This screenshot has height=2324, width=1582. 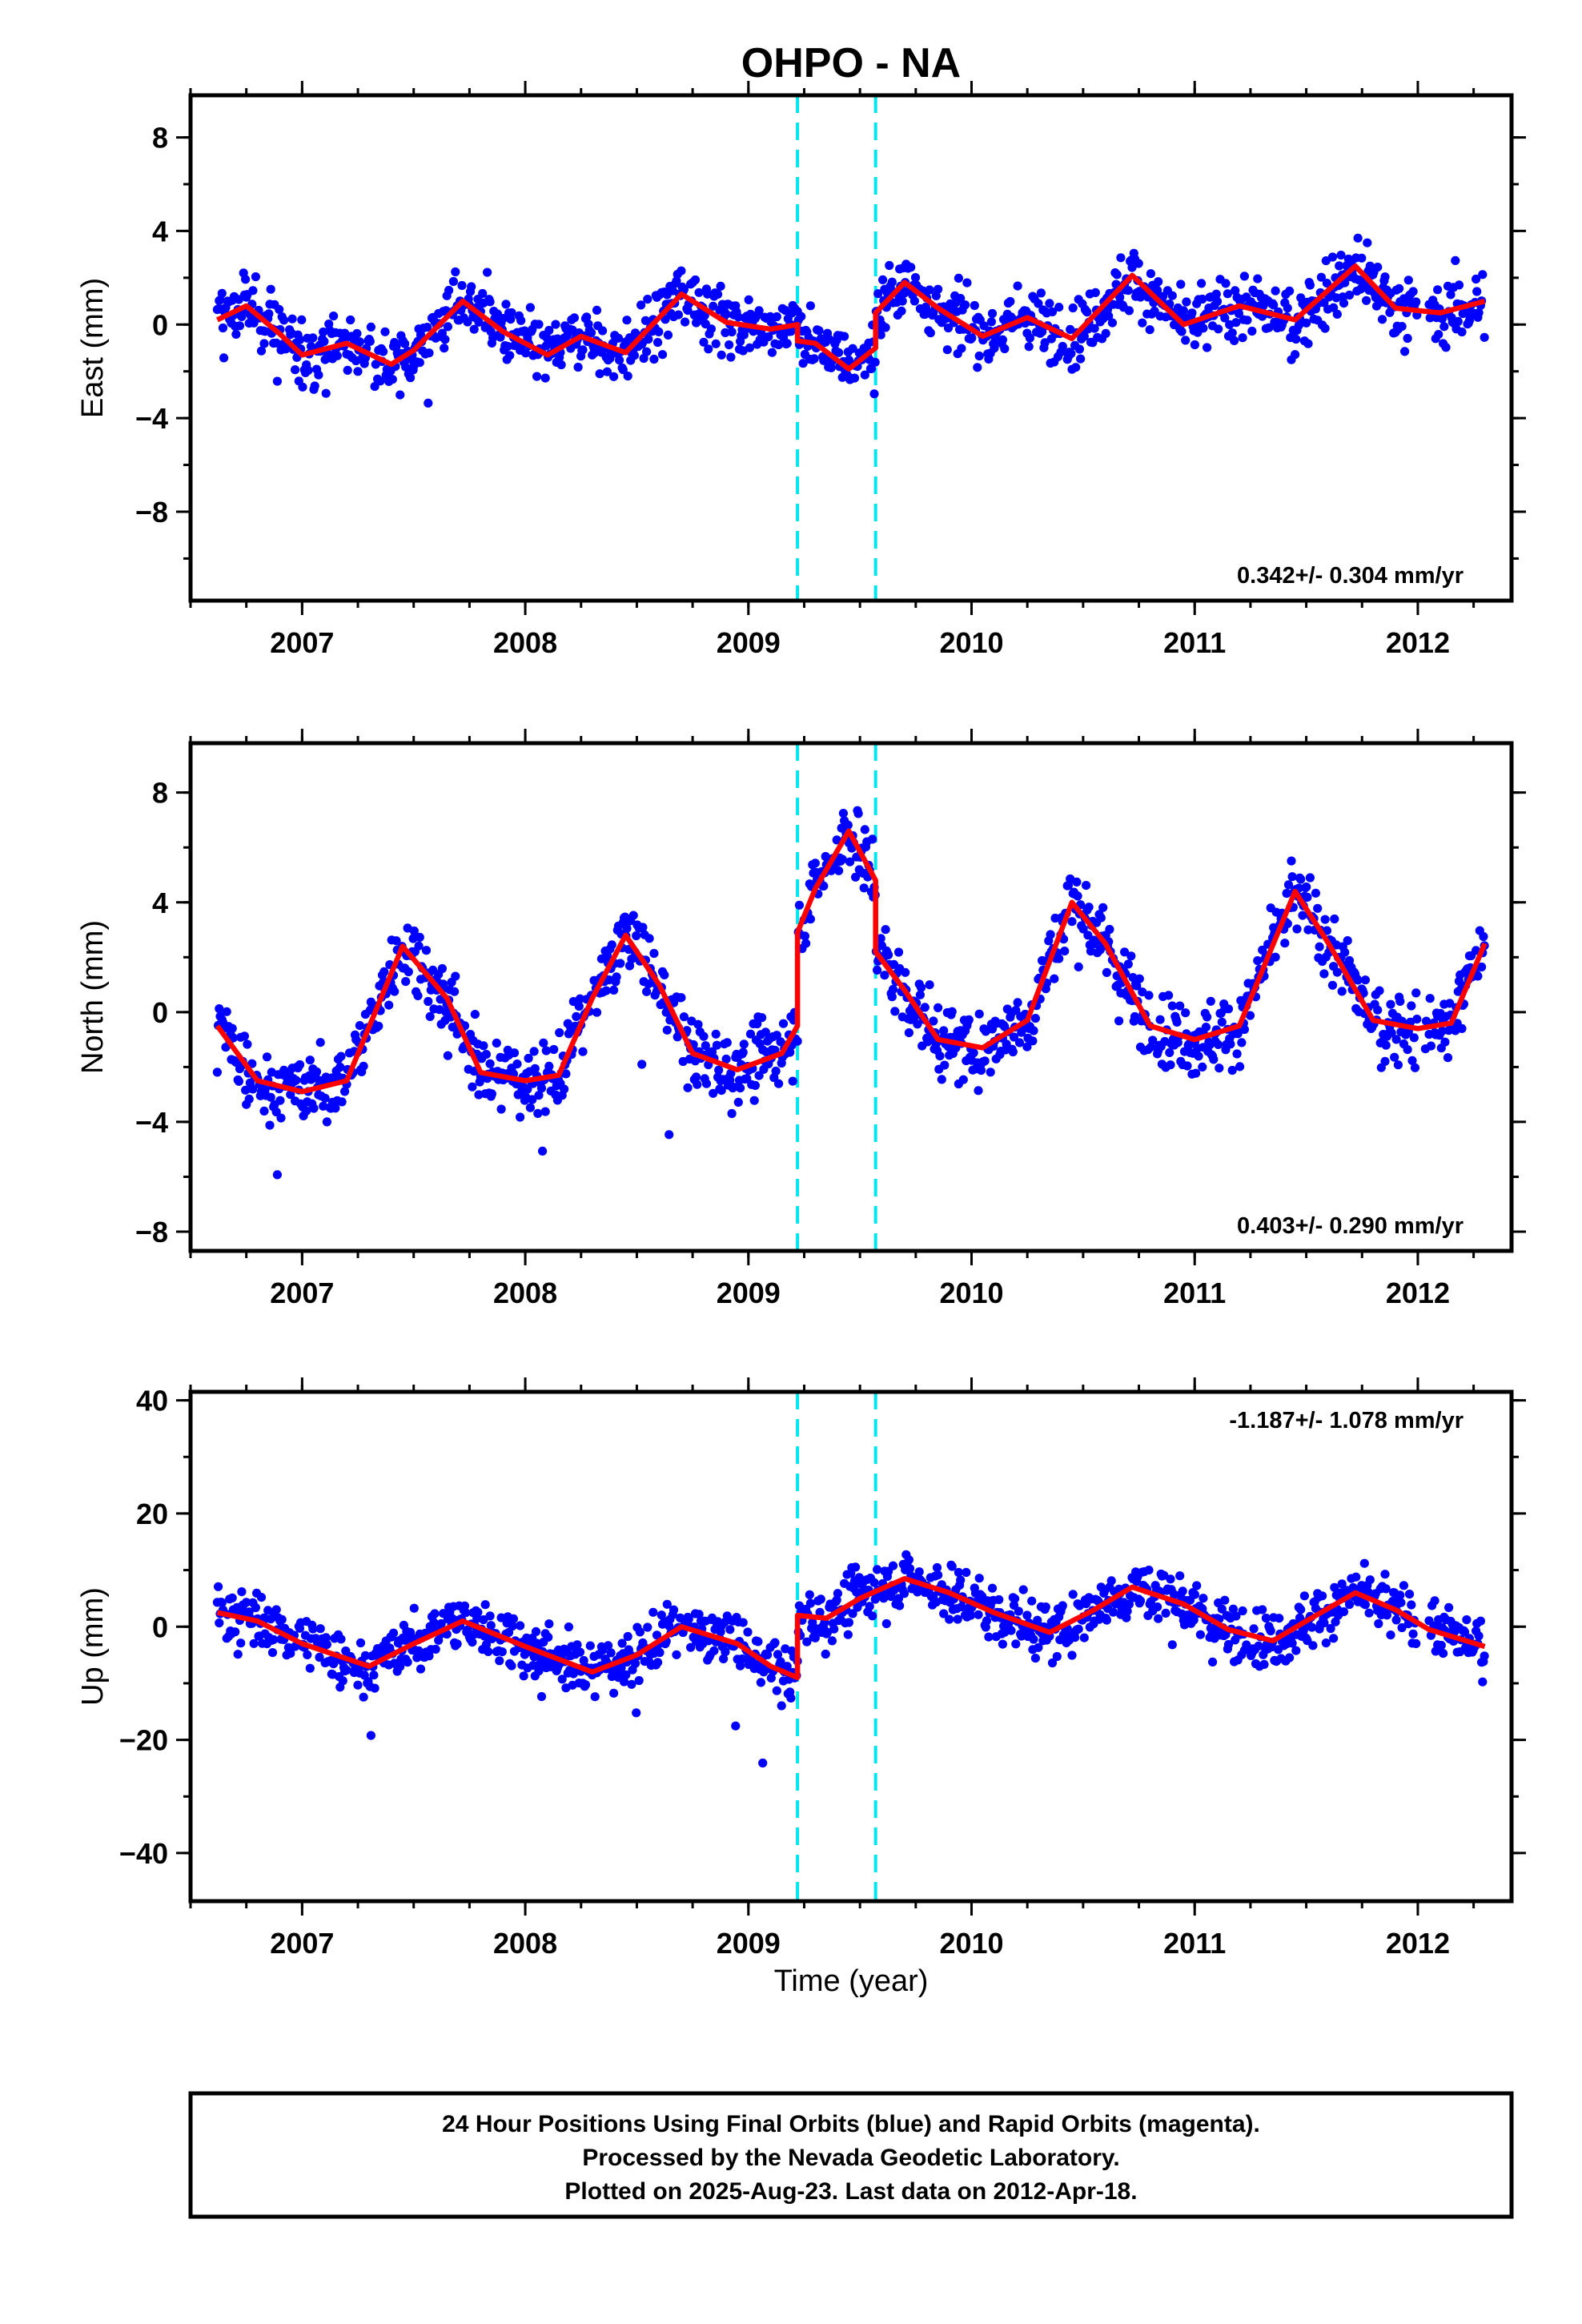 I want to click on y-axis-label: Up (mm), so click(x=93, y=1646).